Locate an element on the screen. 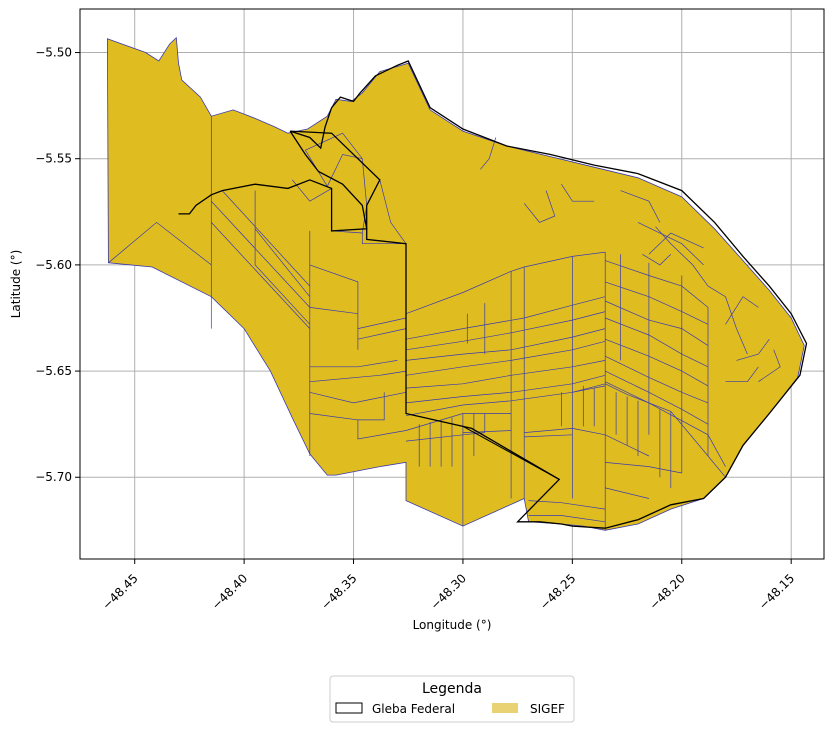 This screenshot has height=731, width=832. legend-swatch-gleba is located at coordinates (349, 708).